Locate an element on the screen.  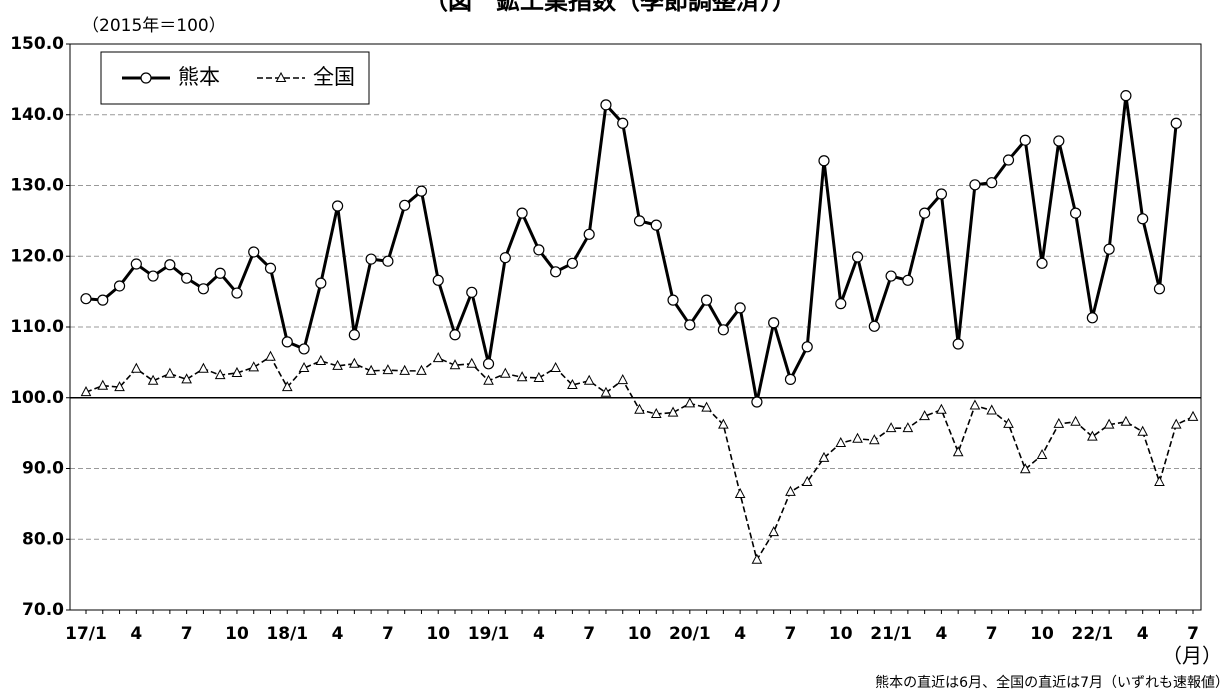
y-tick-label: 100.0 is located at coordinates (37, 398).